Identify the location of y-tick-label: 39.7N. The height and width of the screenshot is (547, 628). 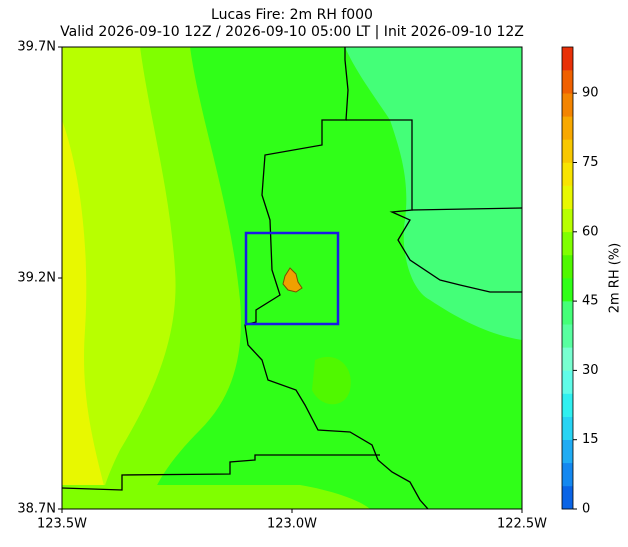
(36, 47).